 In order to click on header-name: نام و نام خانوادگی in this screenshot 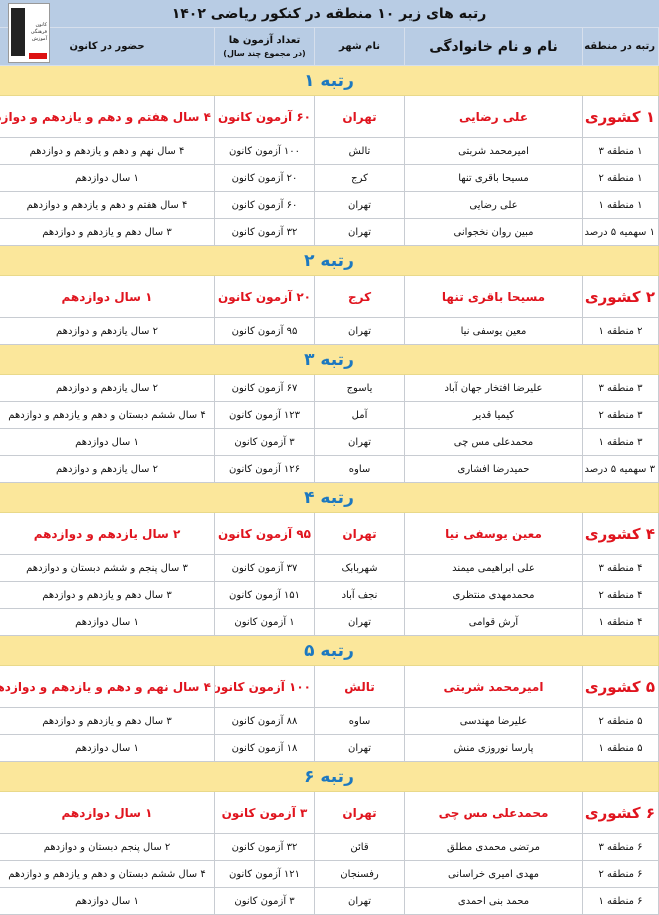, I will do `click(493, 46)`.